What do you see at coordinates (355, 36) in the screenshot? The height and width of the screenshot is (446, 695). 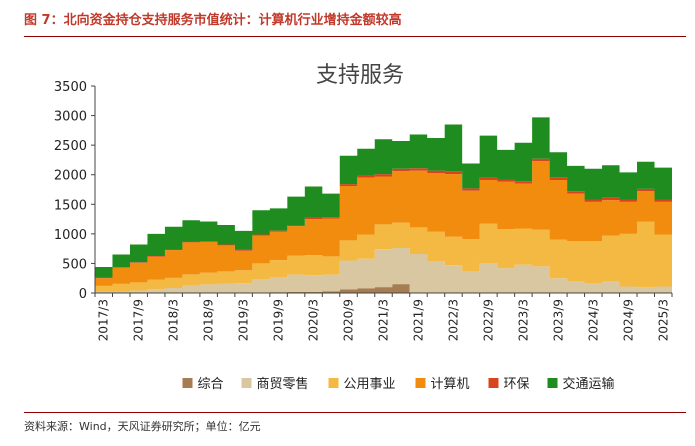 I see `title-divider` at bounding box center [355, 36].